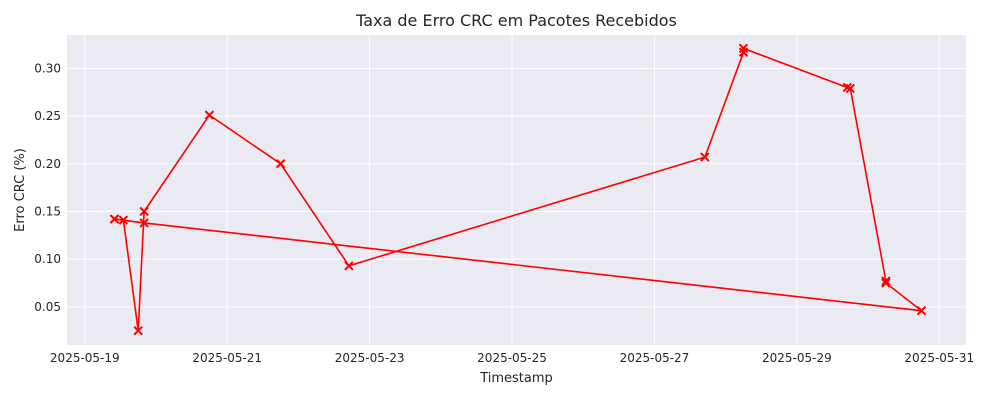 The height and width of the screenshot is (400, 1000). What do you see at coordinates (227, 358) in the screenshot?
I see `x-tick-label: 2025-05-21` at bounding box center [227, 358].